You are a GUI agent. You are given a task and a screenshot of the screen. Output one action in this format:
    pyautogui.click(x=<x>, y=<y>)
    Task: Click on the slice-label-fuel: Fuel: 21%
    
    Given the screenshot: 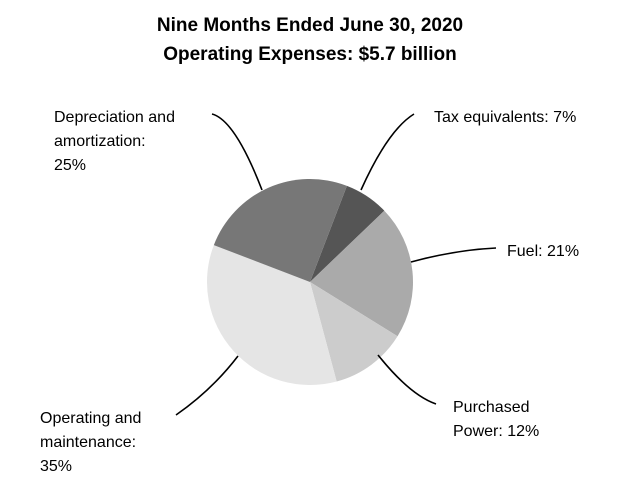 What is the action you would take?
    pyautogui.click(x=543, y=252)
    